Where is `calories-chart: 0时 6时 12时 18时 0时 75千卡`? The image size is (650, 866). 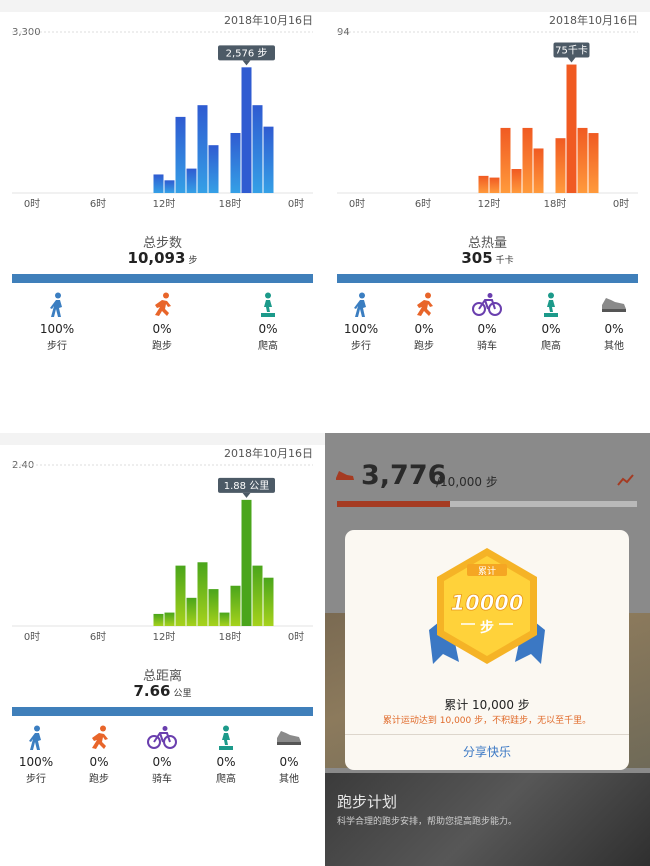 calories-chart: 0时 6时 12时 18时 0时 75千卡 is located at coordinates (487, 107).